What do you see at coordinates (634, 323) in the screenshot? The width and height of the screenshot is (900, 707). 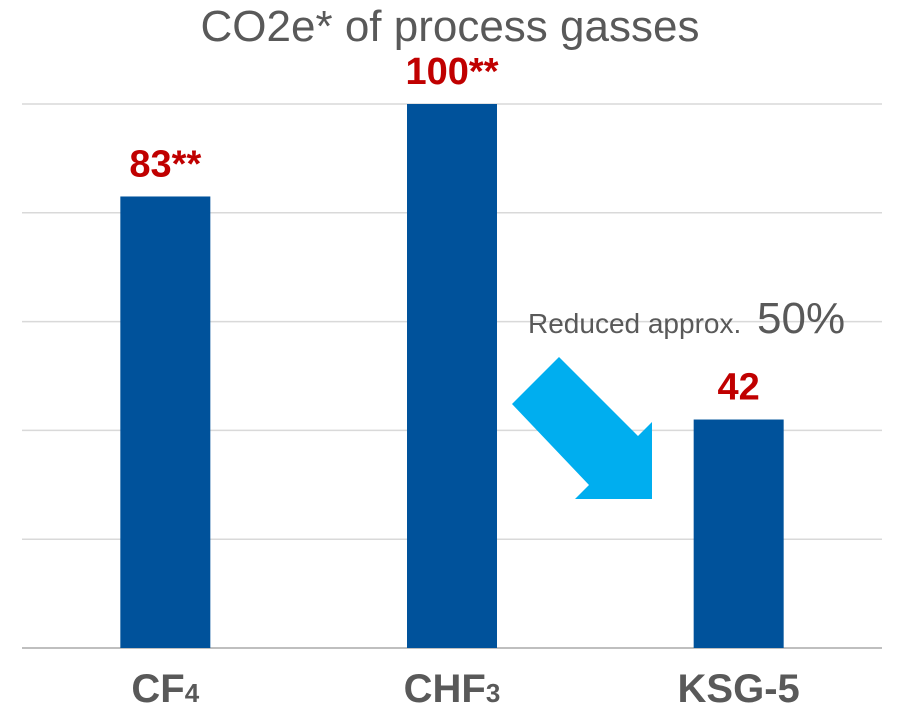 I see `annotation-label: Reduced approx.` at bounding box center [634, 323].